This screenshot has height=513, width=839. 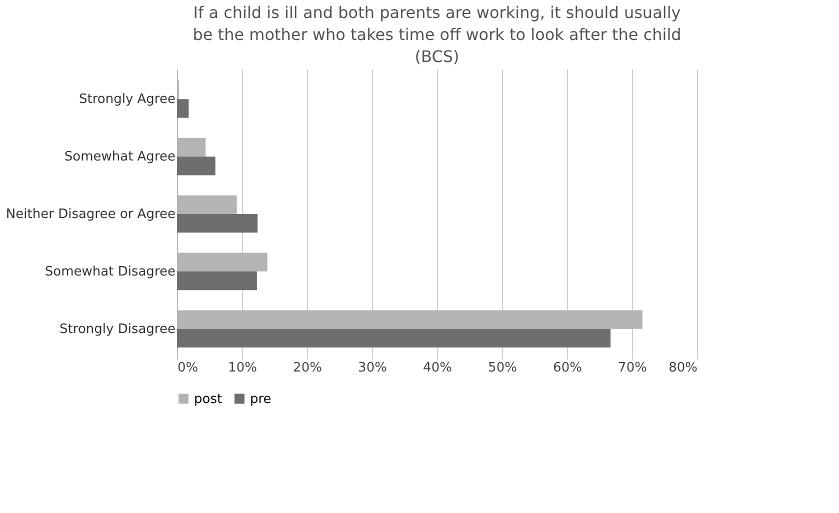 What do you see at coordinates (127, 100) in the screenshot?
I see `y-tick-label: Strongly Agree` at bounding box center [127, 100].